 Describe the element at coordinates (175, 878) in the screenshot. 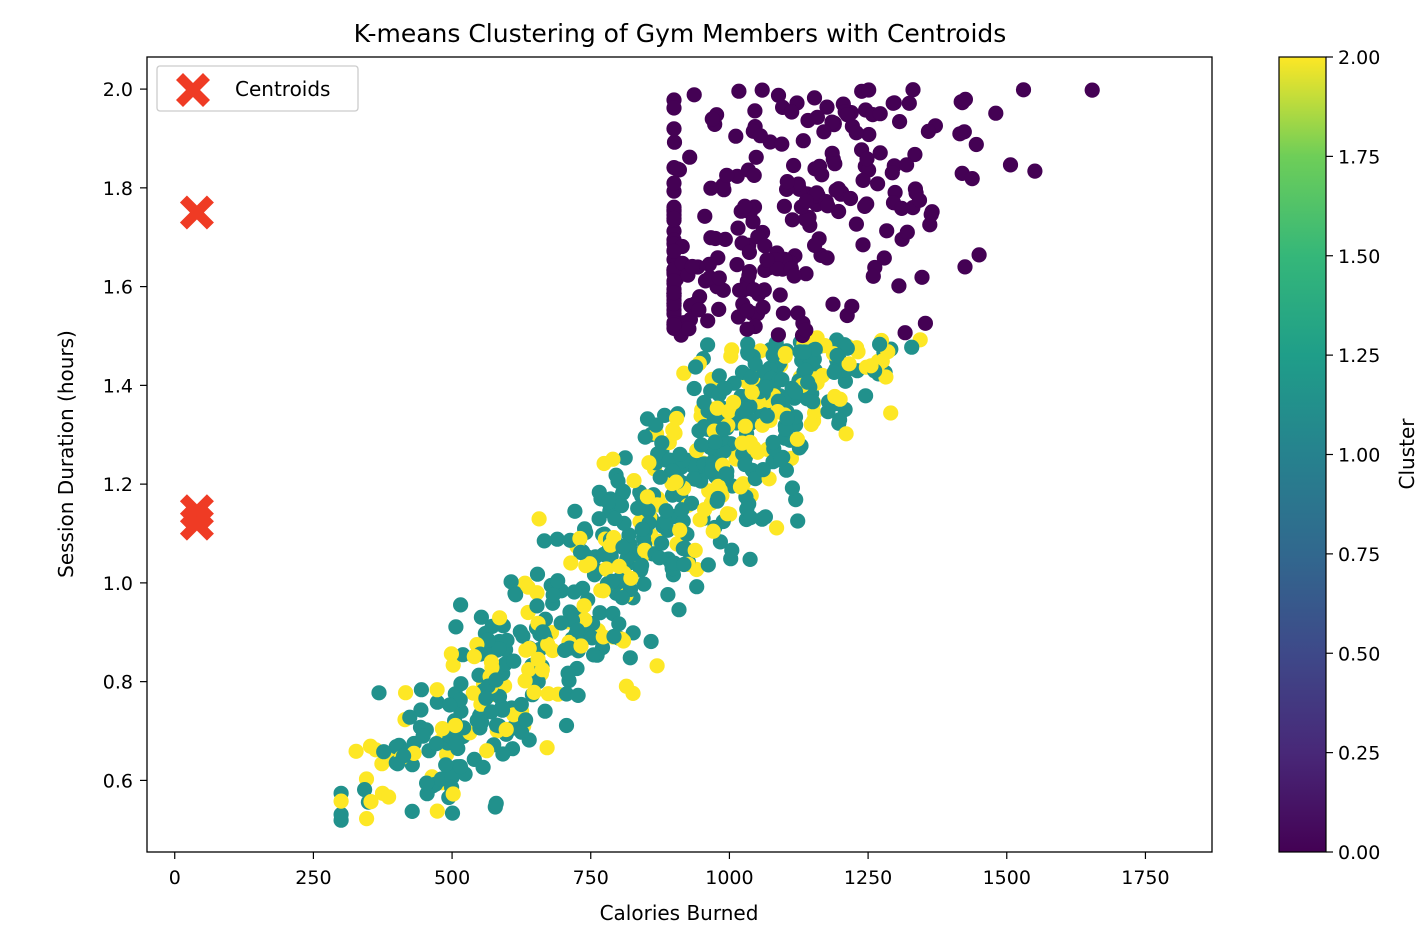

I see `x-tick-label: 0` at that location.